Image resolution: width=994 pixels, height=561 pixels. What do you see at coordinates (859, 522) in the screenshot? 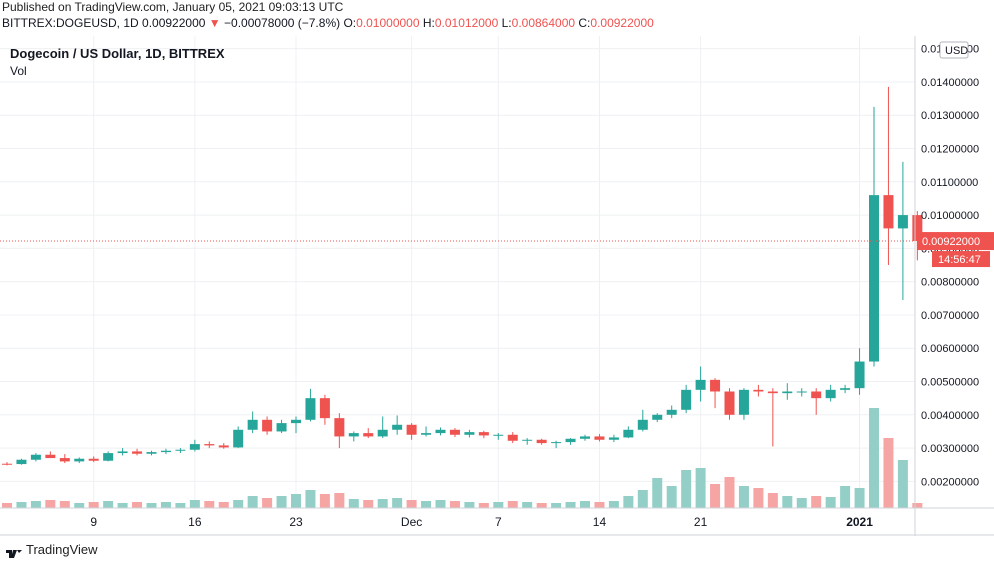
I see `time-tick-label: 2021` at bounding box center [859, 522].